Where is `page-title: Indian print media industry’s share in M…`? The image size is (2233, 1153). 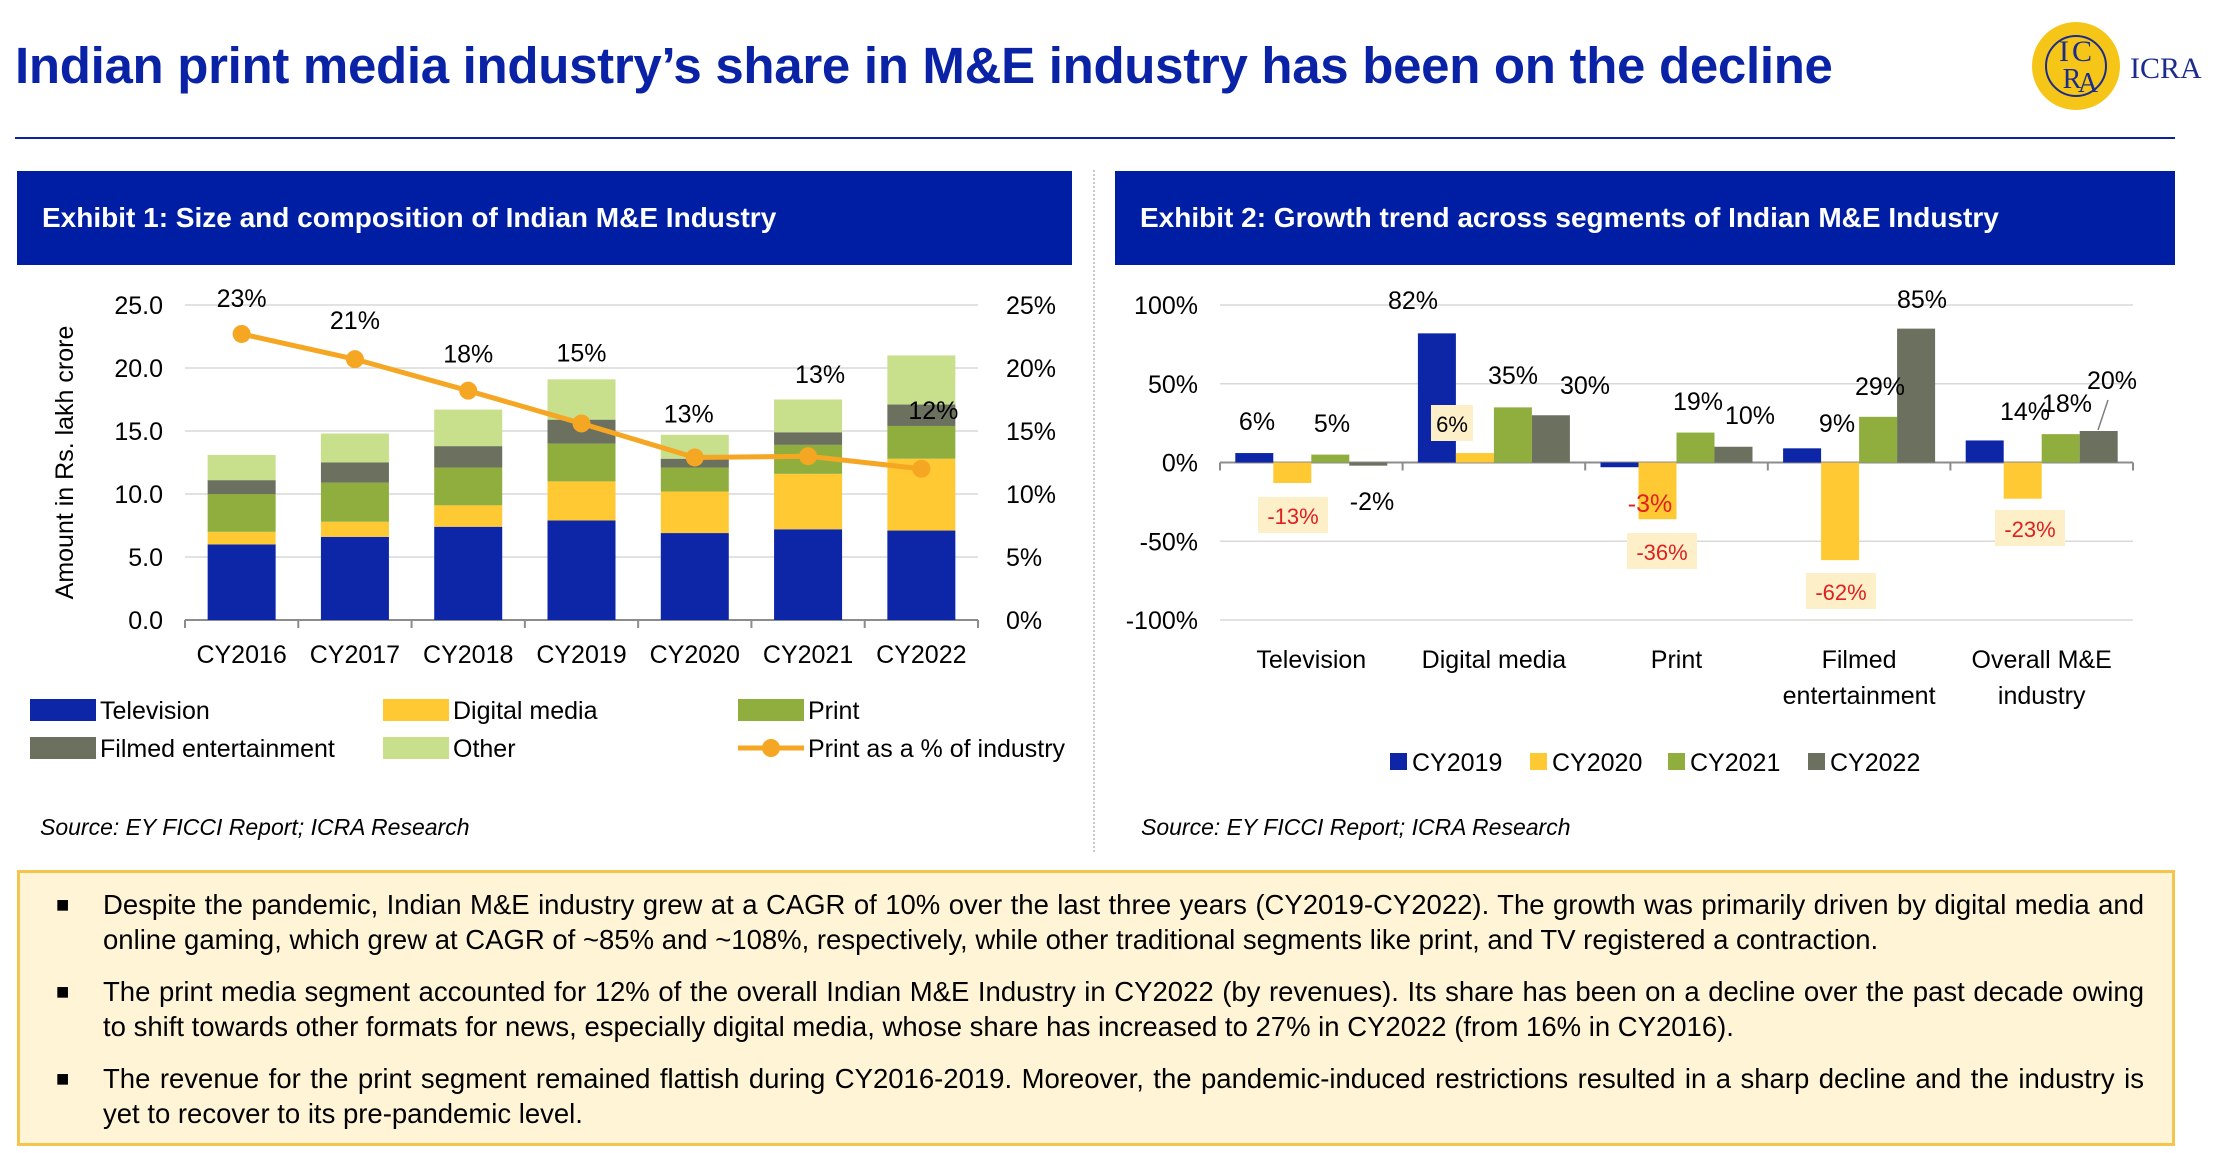
page-title: Indian print media industry’s share in M… is located at coordinates (924, 65).